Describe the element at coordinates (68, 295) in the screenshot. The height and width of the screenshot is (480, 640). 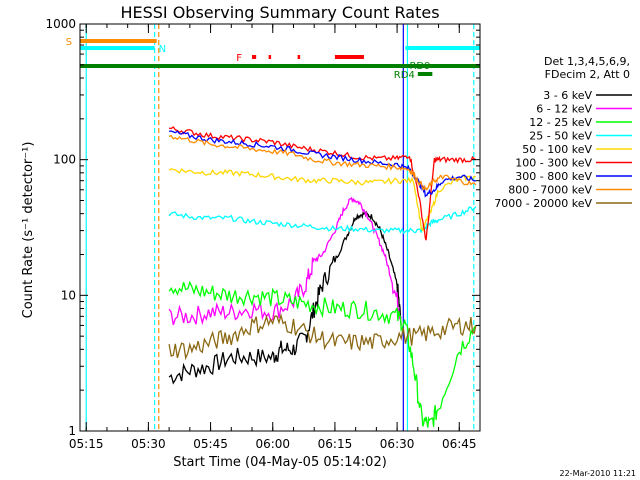
I see `y-tick-label-1: 10` at that location.